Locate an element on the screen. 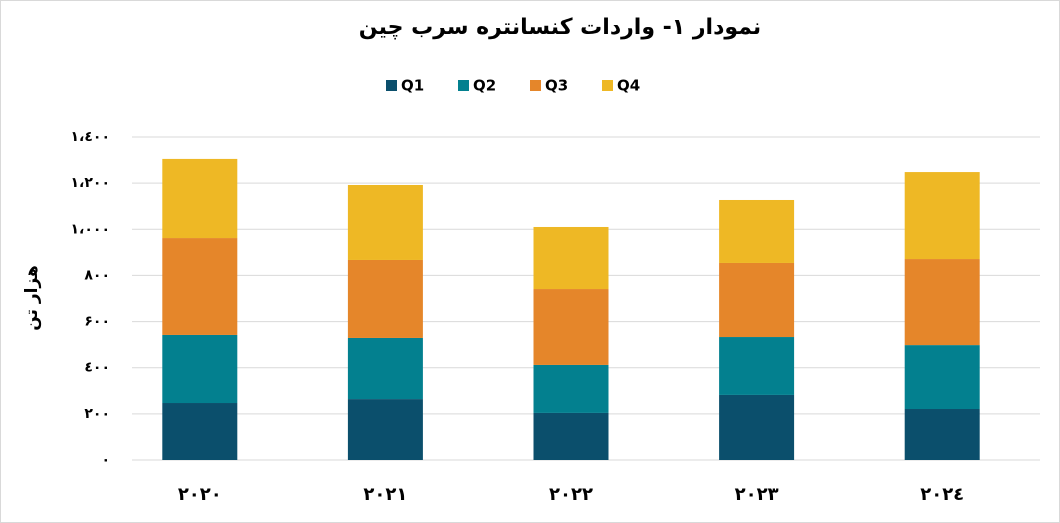  y-tick-label: ۰ is located at coordinates (105, 460).